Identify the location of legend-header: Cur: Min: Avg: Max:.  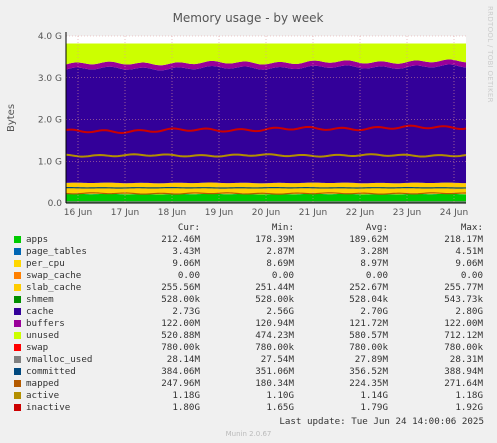
(248, 228).